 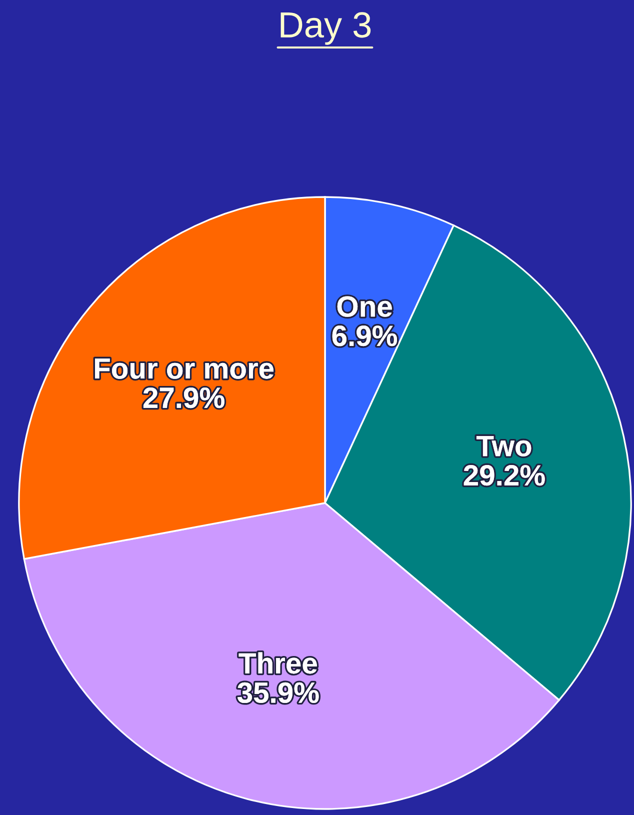 What do you see at coordinates (277, 663) in the screenshot?
I see `slice-label: Three` at bounding box center [277, 663].